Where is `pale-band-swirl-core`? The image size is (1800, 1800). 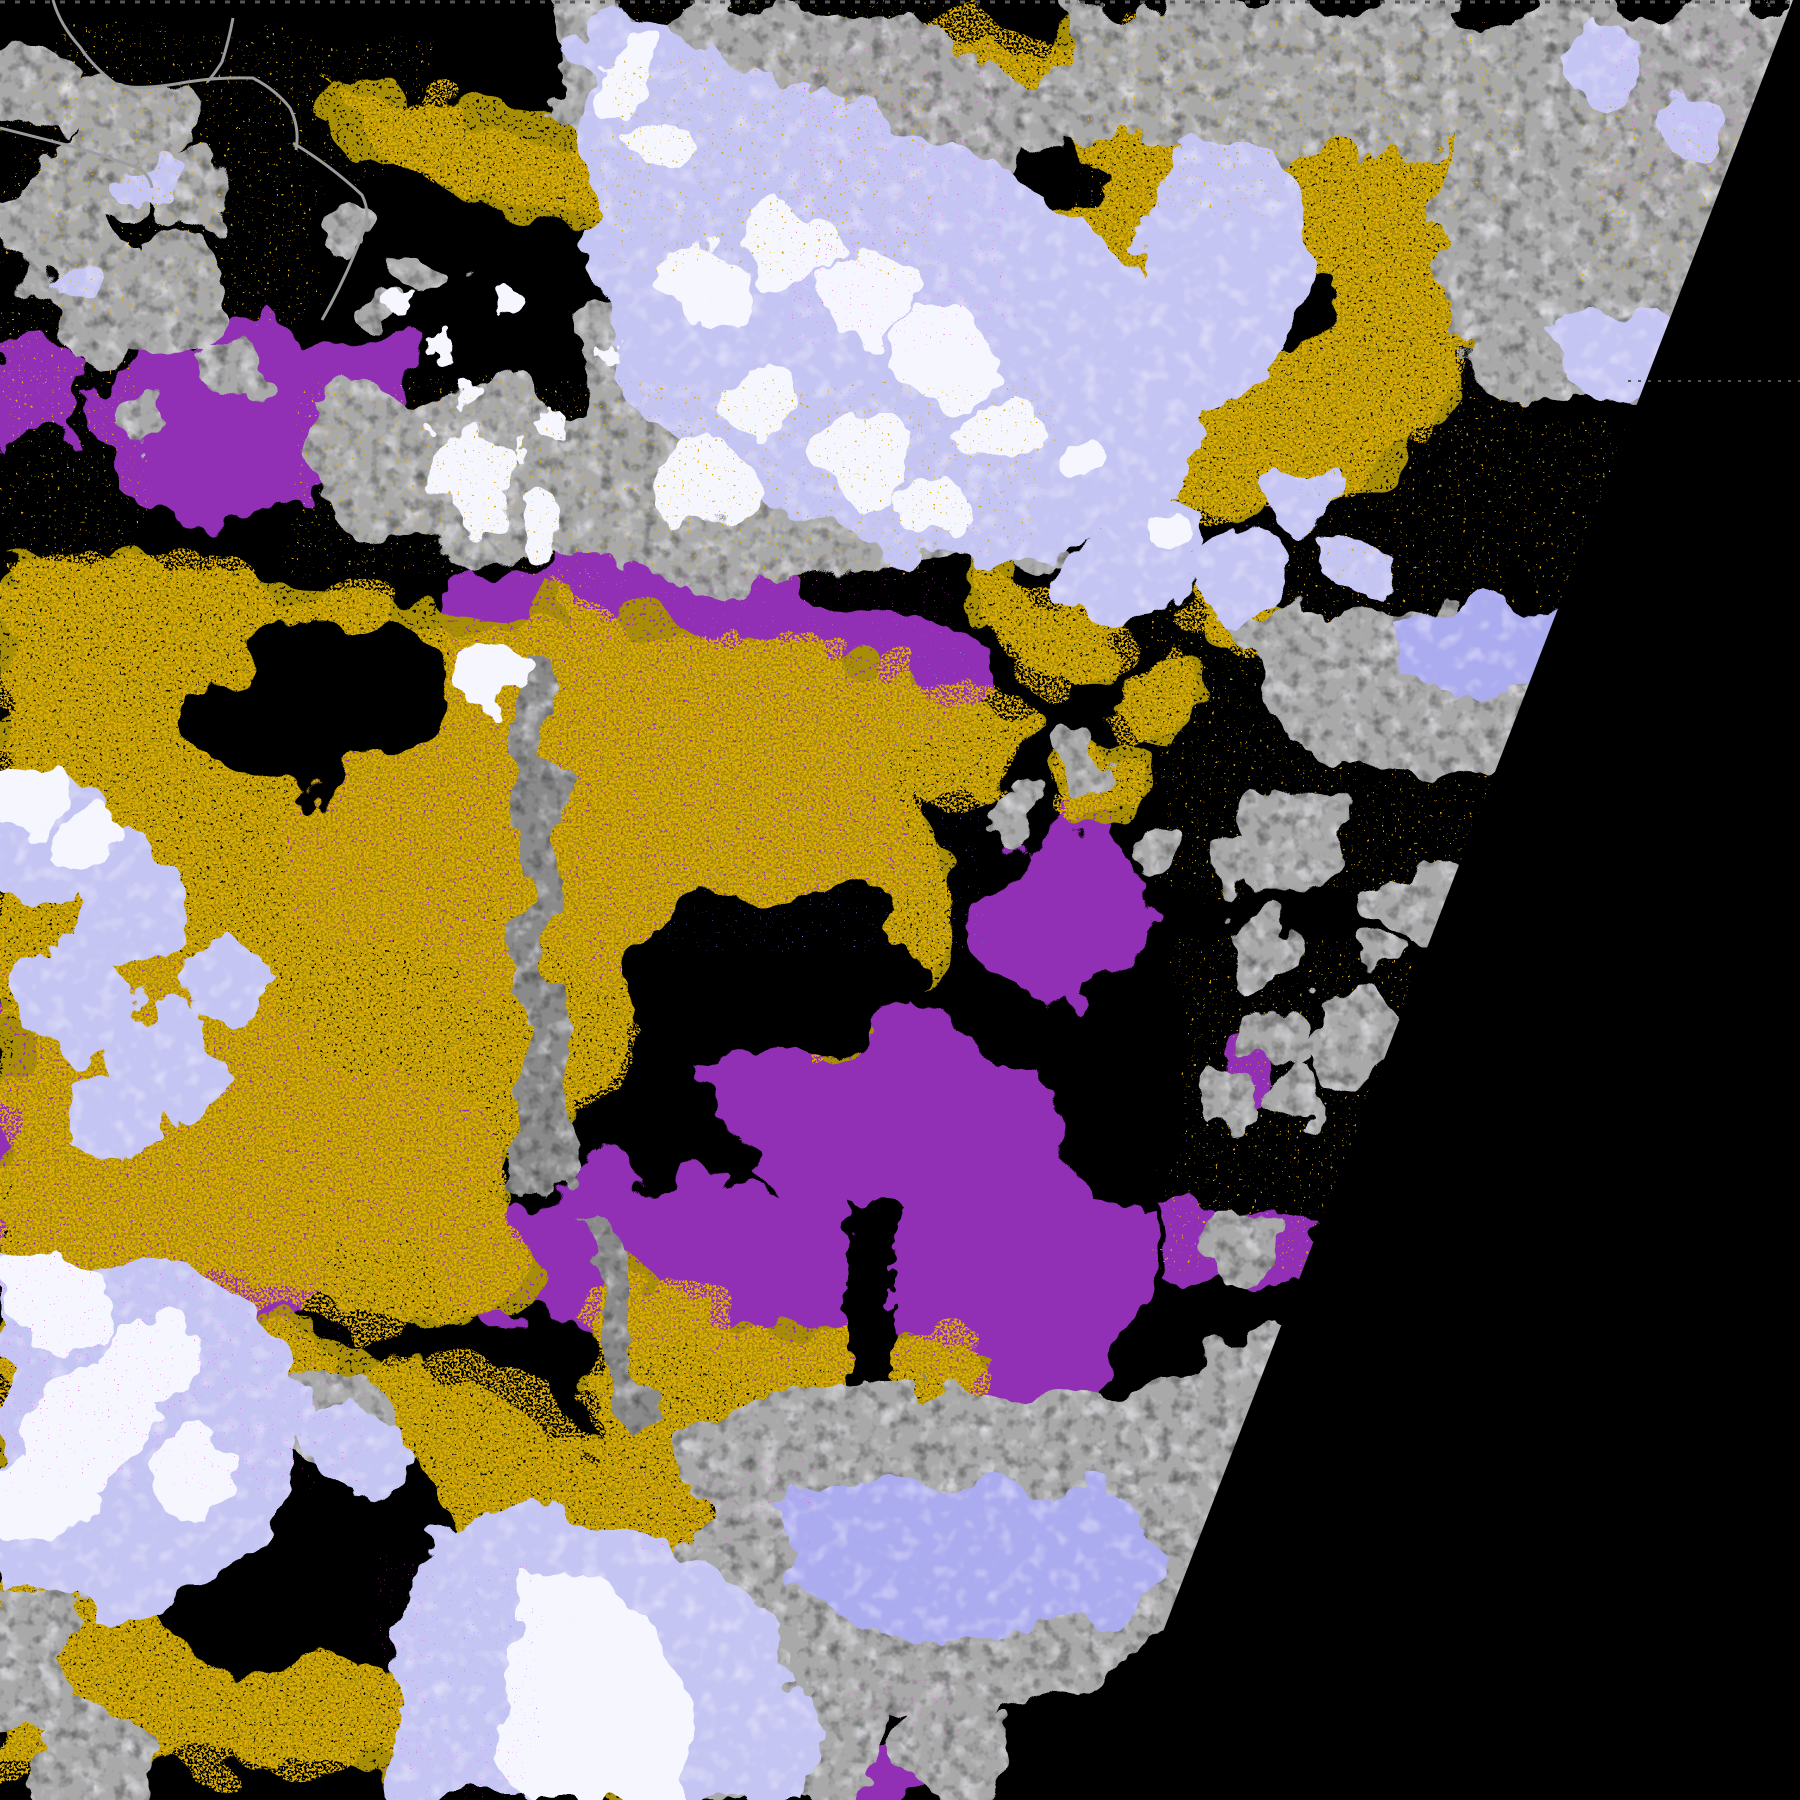
pale-band-swirl-core is located at coordinates (968, 1562).